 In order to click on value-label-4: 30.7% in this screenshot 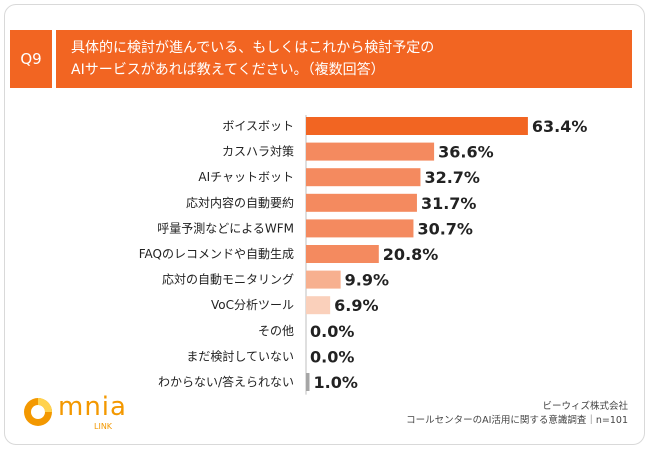, I will do `click(445, 228)`.